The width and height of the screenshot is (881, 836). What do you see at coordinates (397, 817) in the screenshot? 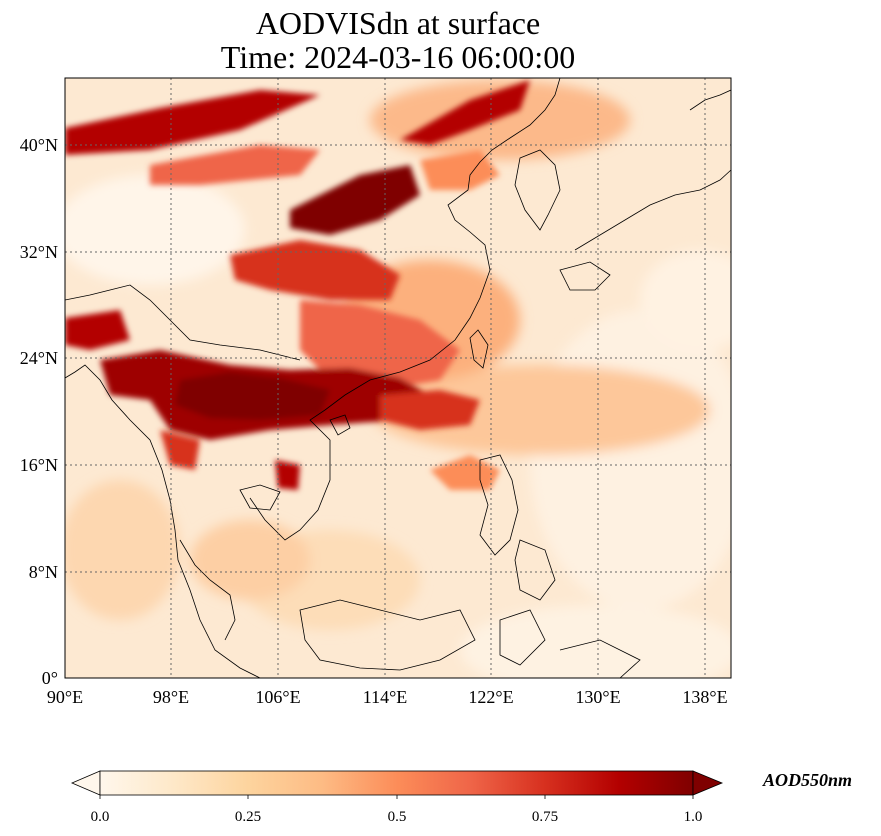
I see `colorbar-tick-label: 0.5` at bounding box center [397, 817].